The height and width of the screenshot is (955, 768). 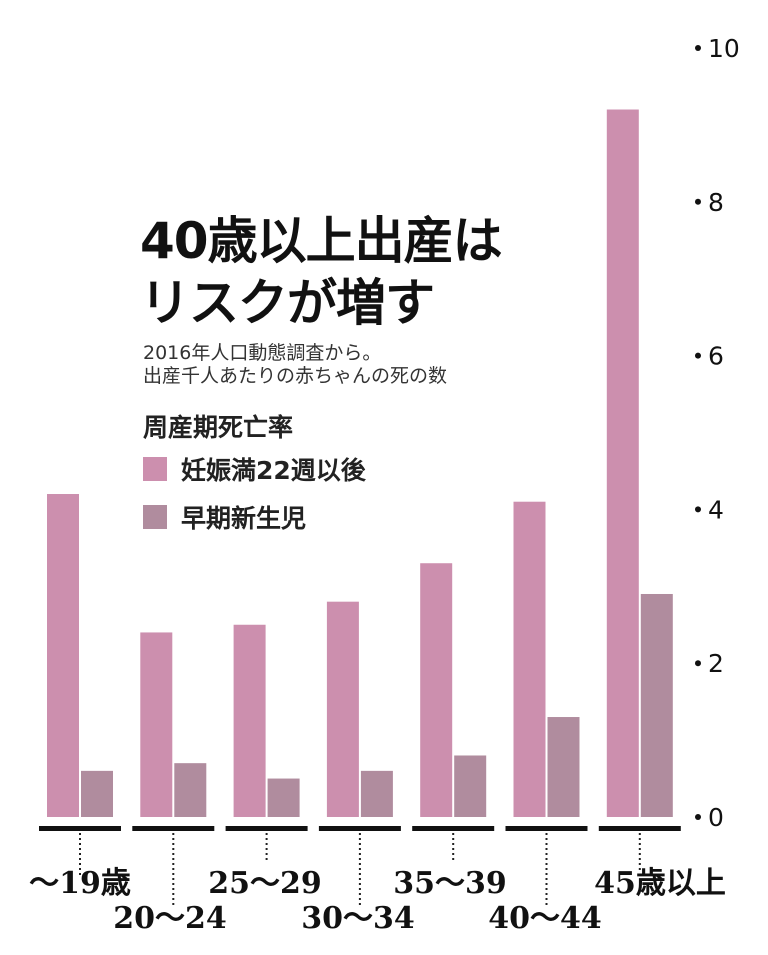 I want to click on legend-label-series-1: 妊娠満22週以後, so click(x=273, y=470).